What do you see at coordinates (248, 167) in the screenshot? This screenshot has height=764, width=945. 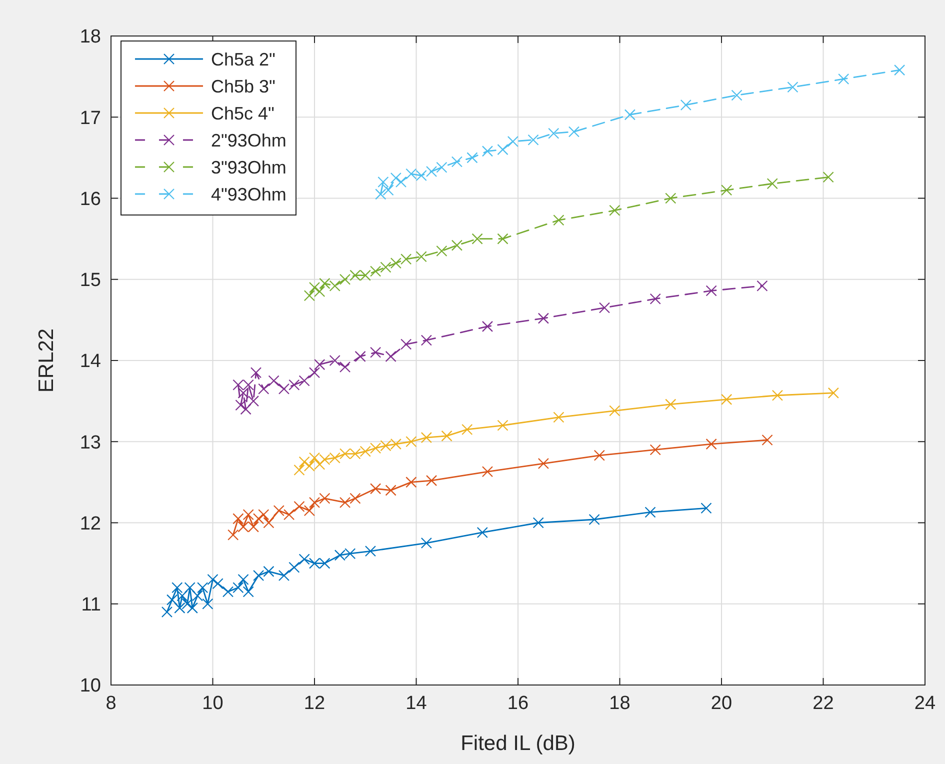 I see `legend-label: 3"93Ohm` at bounding box center [248, 167].